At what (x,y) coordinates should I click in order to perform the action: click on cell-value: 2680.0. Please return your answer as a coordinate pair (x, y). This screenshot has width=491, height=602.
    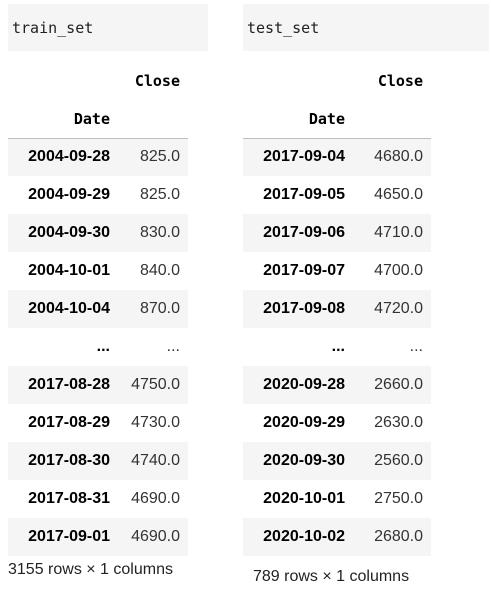
    Looking at the image, I should click on (398, 536).